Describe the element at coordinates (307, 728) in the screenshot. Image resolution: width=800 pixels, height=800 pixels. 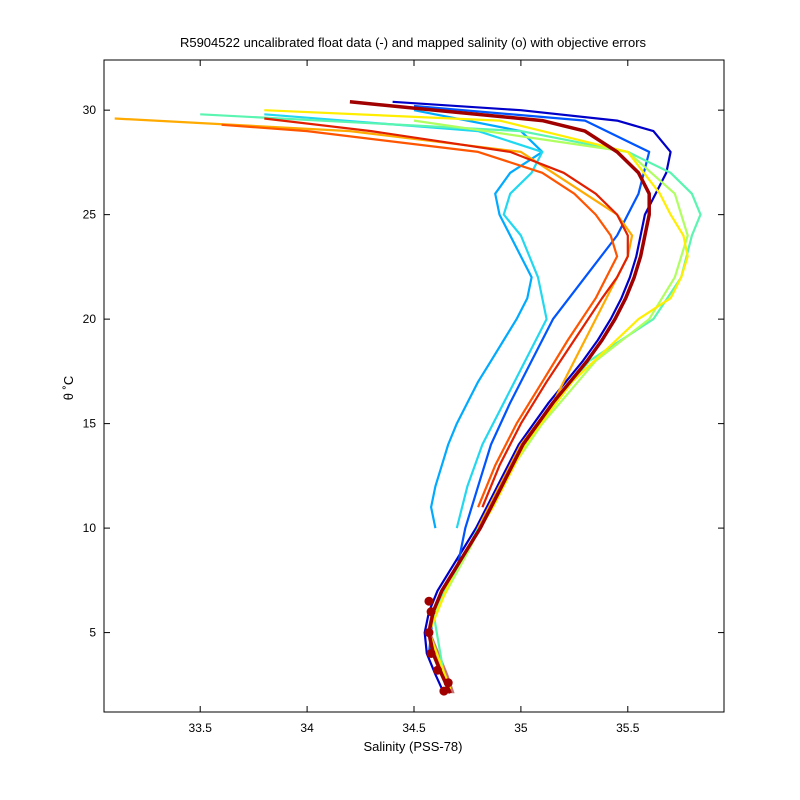
I see `x-tick-label: 34` at that location.